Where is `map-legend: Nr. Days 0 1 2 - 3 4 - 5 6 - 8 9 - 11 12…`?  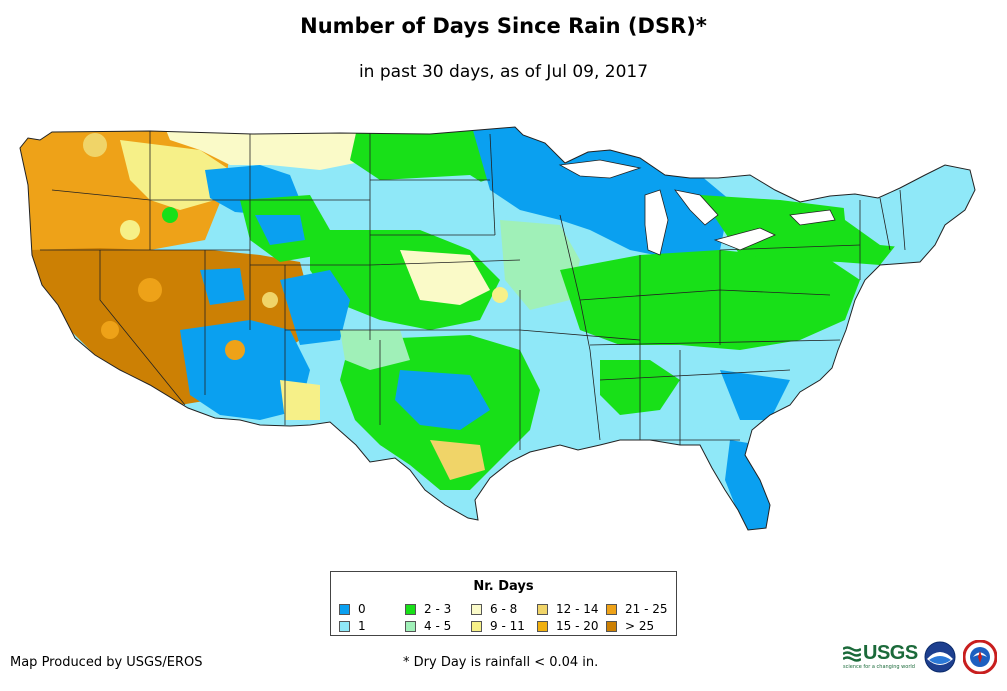 map-legend: Nr. Days 0 1 2 - 3 4 - 5 6 - 8 9 - 11 12… is located at coordinates (503, 603).